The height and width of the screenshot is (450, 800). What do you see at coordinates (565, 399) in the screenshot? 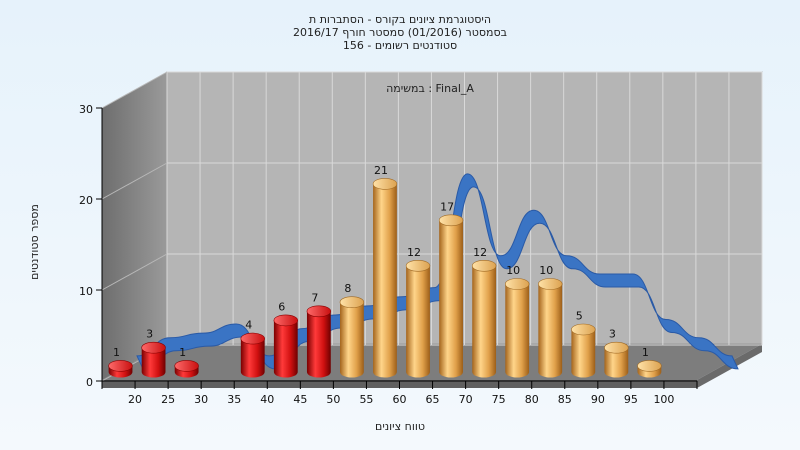
I see `x-tick-label: 85` at bounding box center [565, 399].